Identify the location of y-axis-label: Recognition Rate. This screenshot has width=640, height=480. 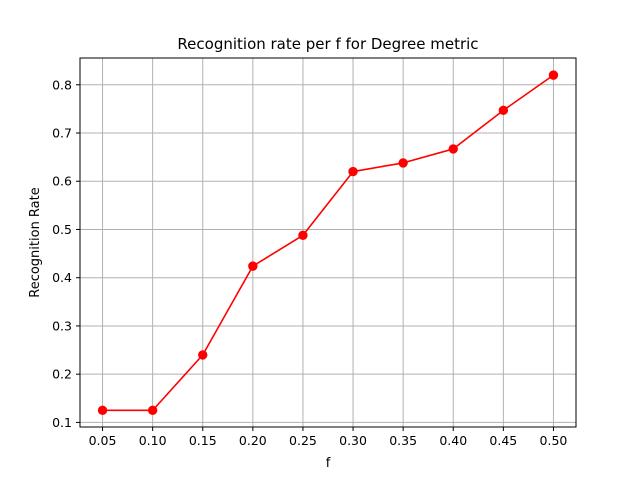
(35, 242).